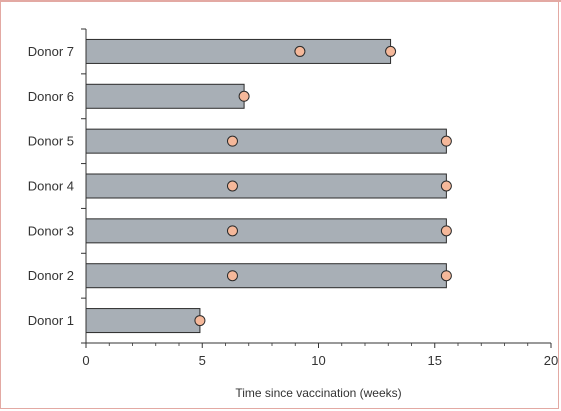 The height and width of the screenshot is (411, 561). Describe the element at coordinates (280, 1) in the screenshot. I see `figure-top-rule` at that location.